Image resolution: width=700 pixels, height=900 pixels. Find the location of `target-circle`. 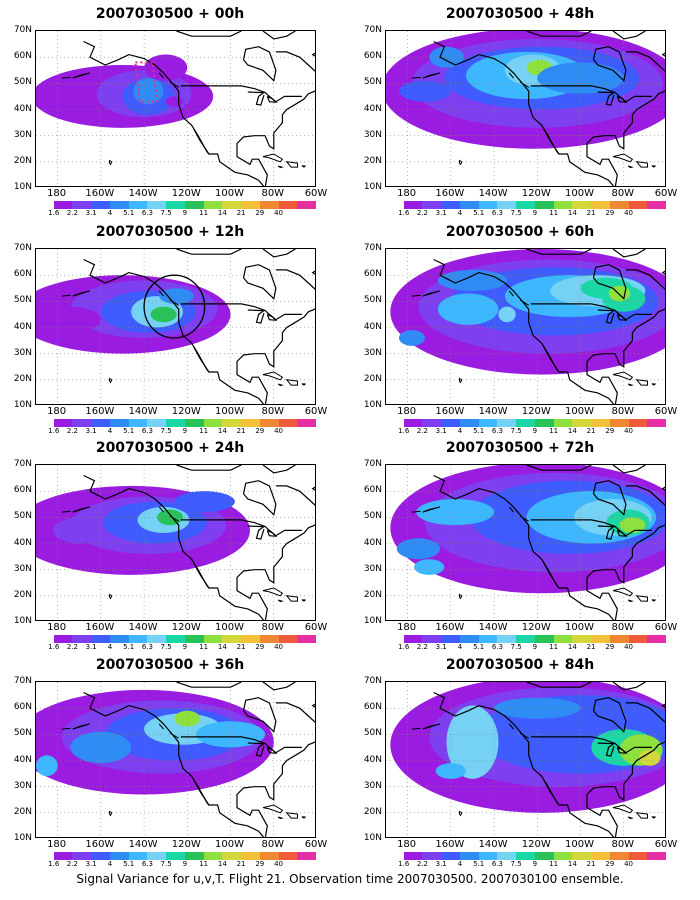

target-circle is located at coordinates (174, 306).